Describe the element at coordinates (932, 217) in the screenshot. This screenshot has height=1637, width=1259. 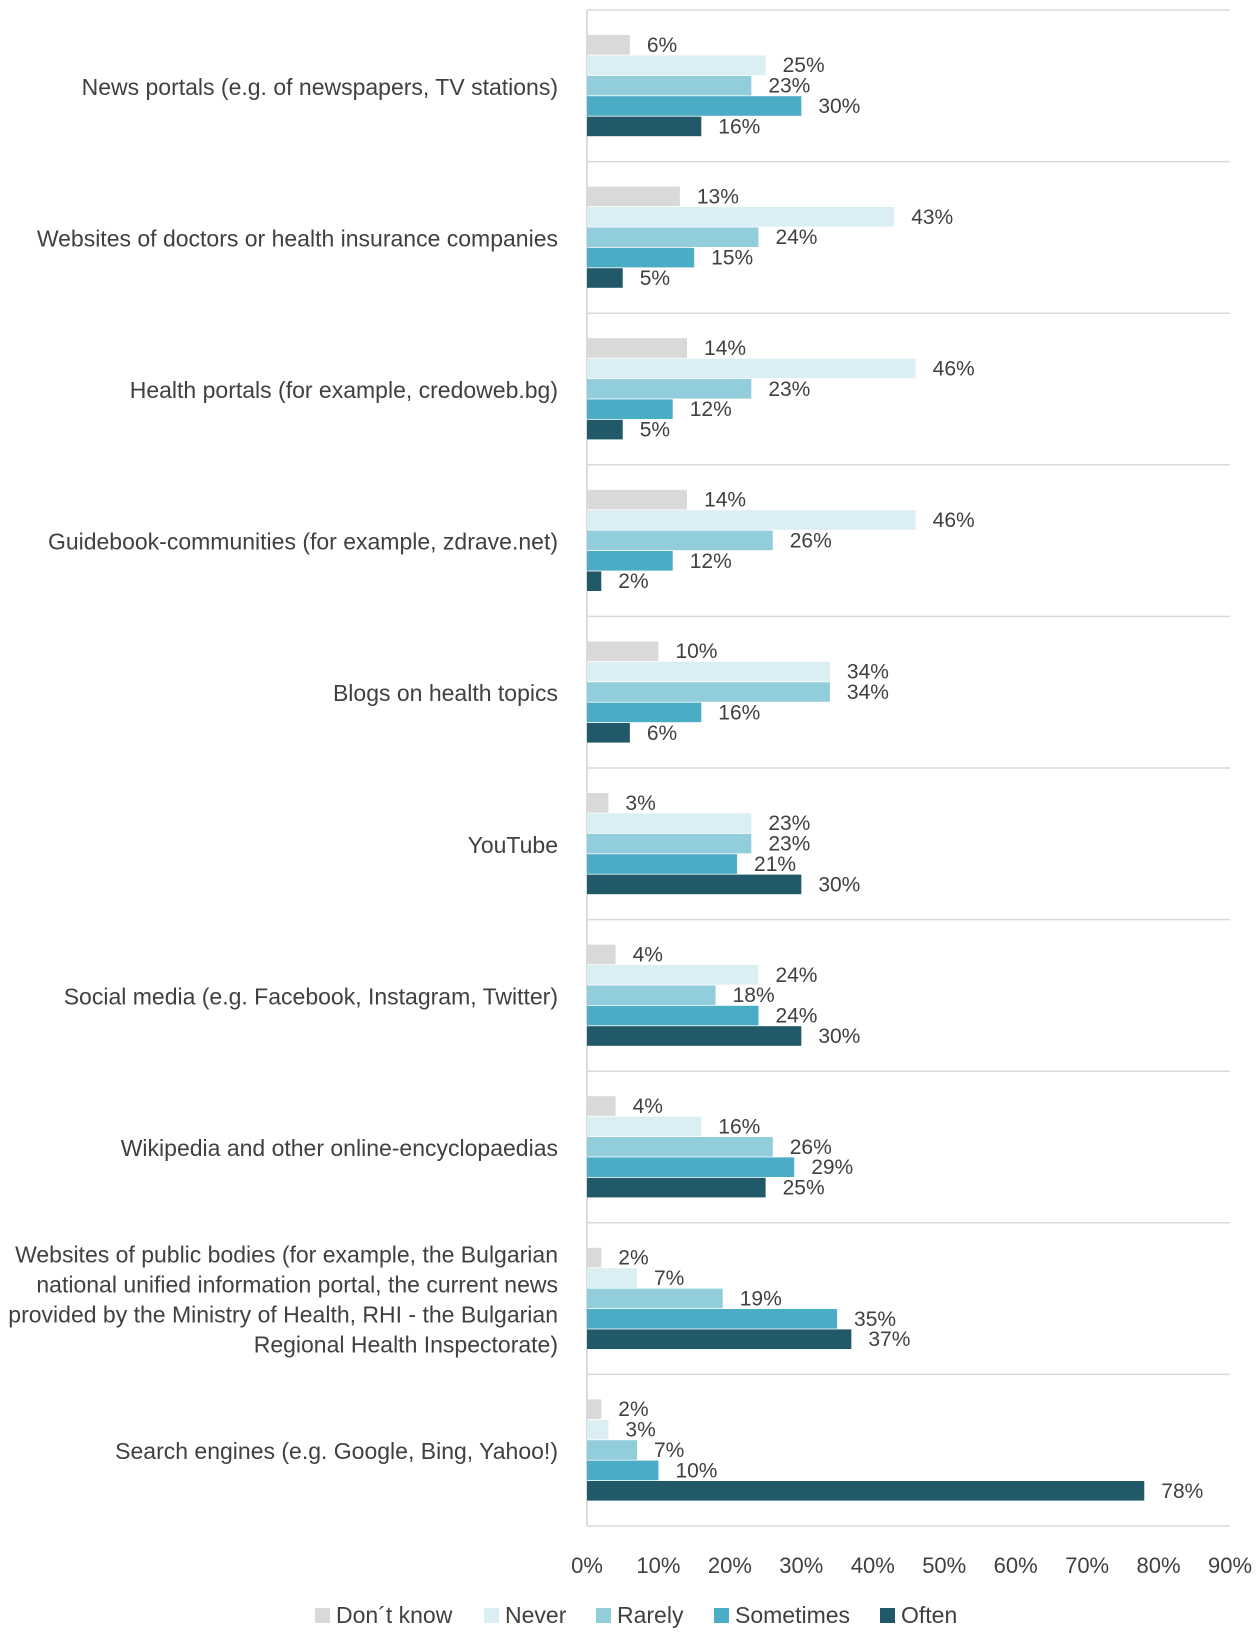
I see `value-label: 43%` at that location.